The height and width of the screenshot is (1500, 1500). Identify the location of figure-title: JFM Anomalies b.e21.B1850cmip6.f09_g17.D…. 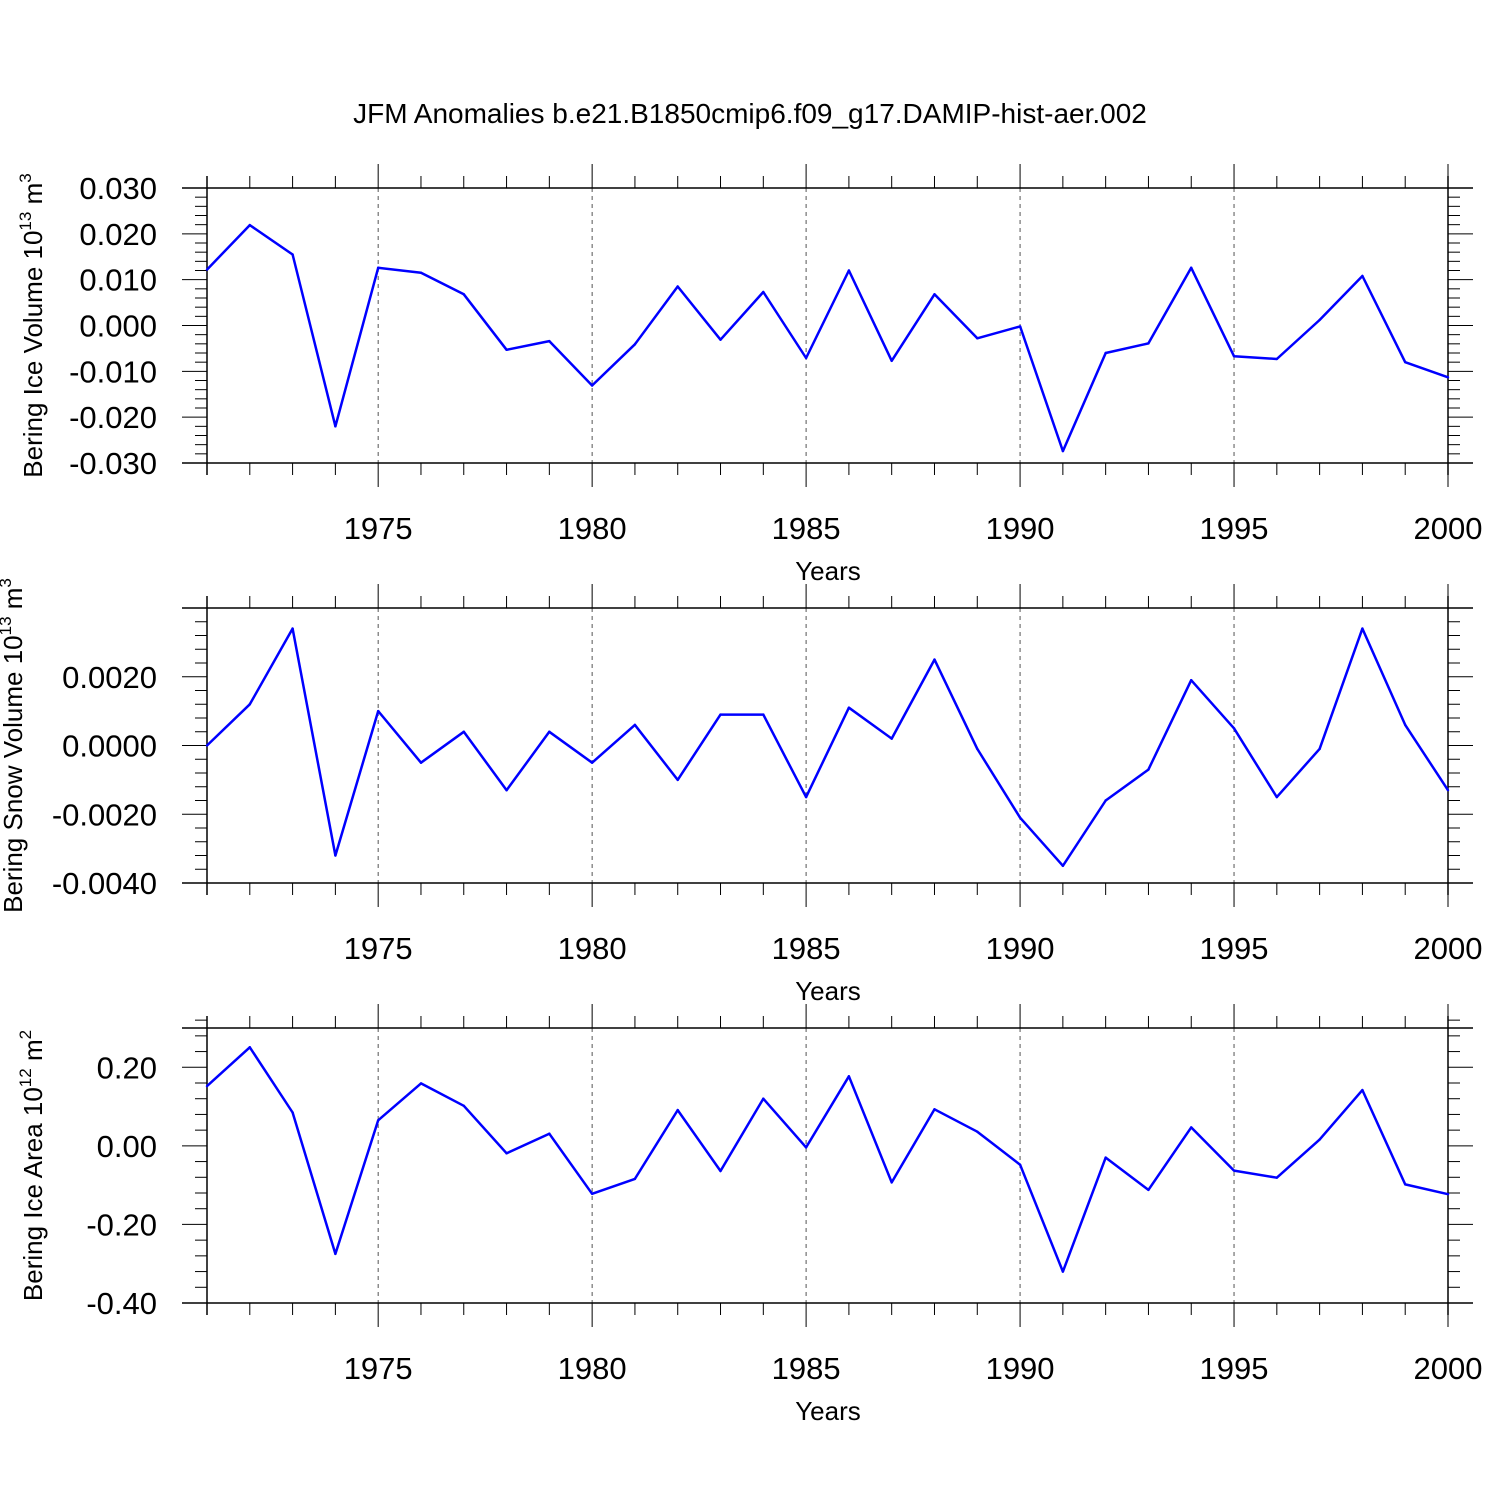
(750, 113).